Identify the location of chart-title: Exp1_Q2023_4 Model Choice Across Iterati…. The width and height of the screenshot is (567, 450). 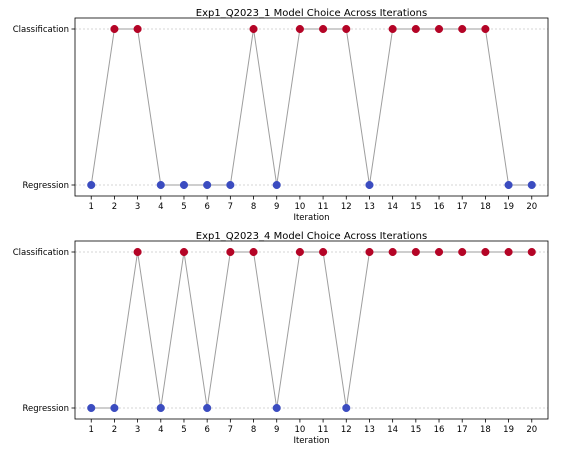
(311, 236).